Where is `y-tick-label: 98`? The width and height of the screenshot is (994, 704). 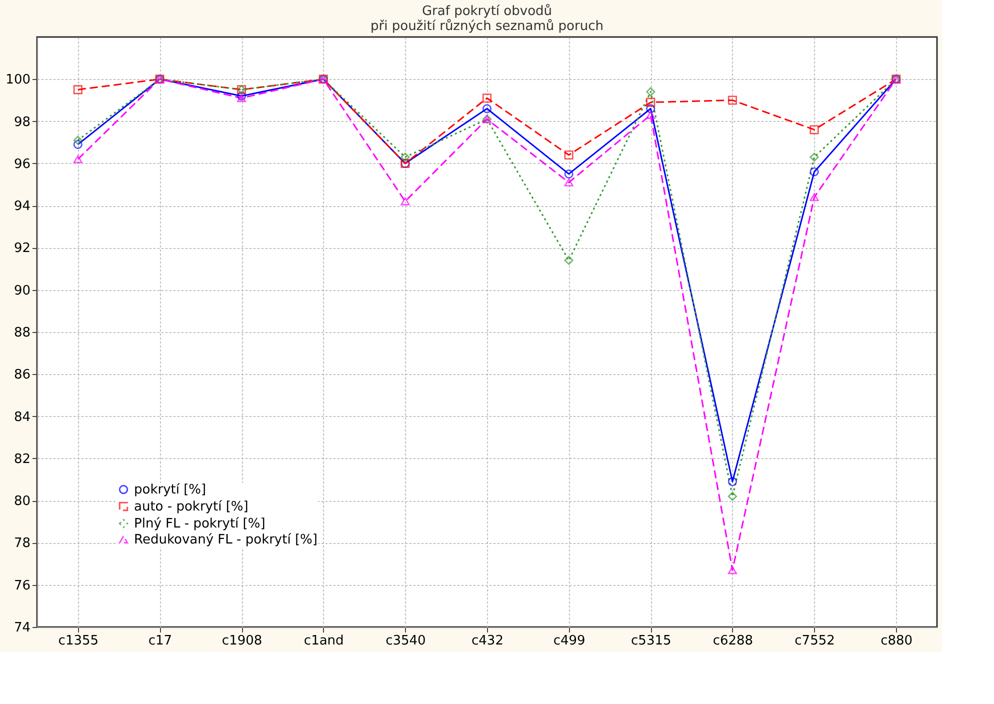 y-tick-label: 98 is located at coordinates (22, 122).